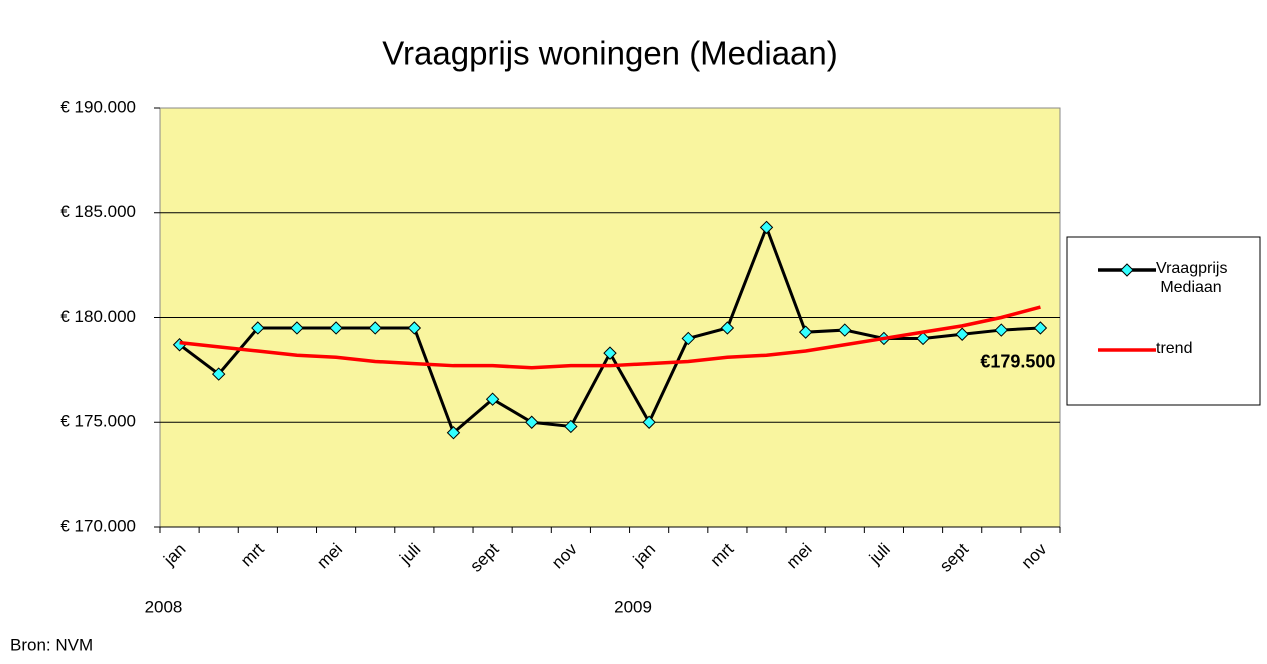  Describe the element at coordinates (1017, 362) in the screenshot. I see `data-label: €179.500` at that location.